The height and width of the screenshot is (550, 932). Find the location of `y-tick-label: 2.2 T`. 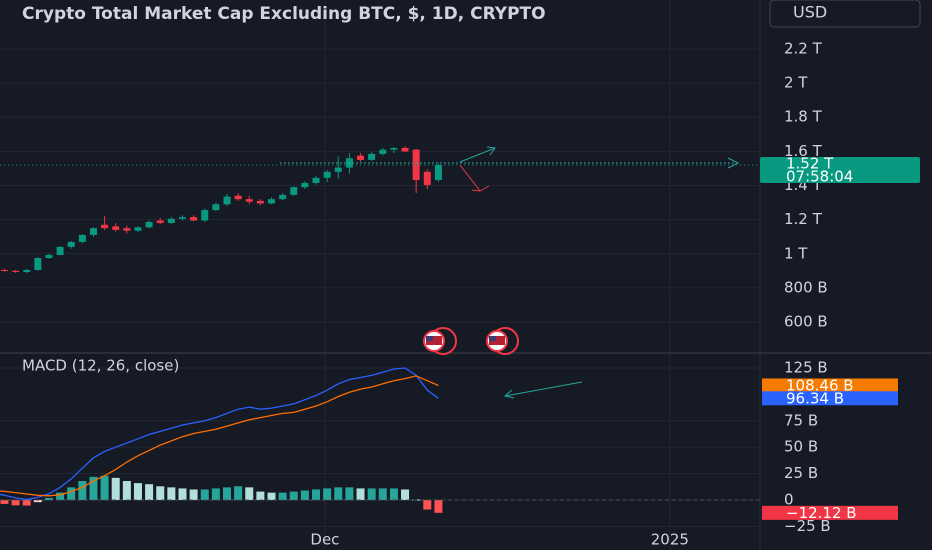

y-tick-label: 2.2 T is located at coordinates (803, 48).